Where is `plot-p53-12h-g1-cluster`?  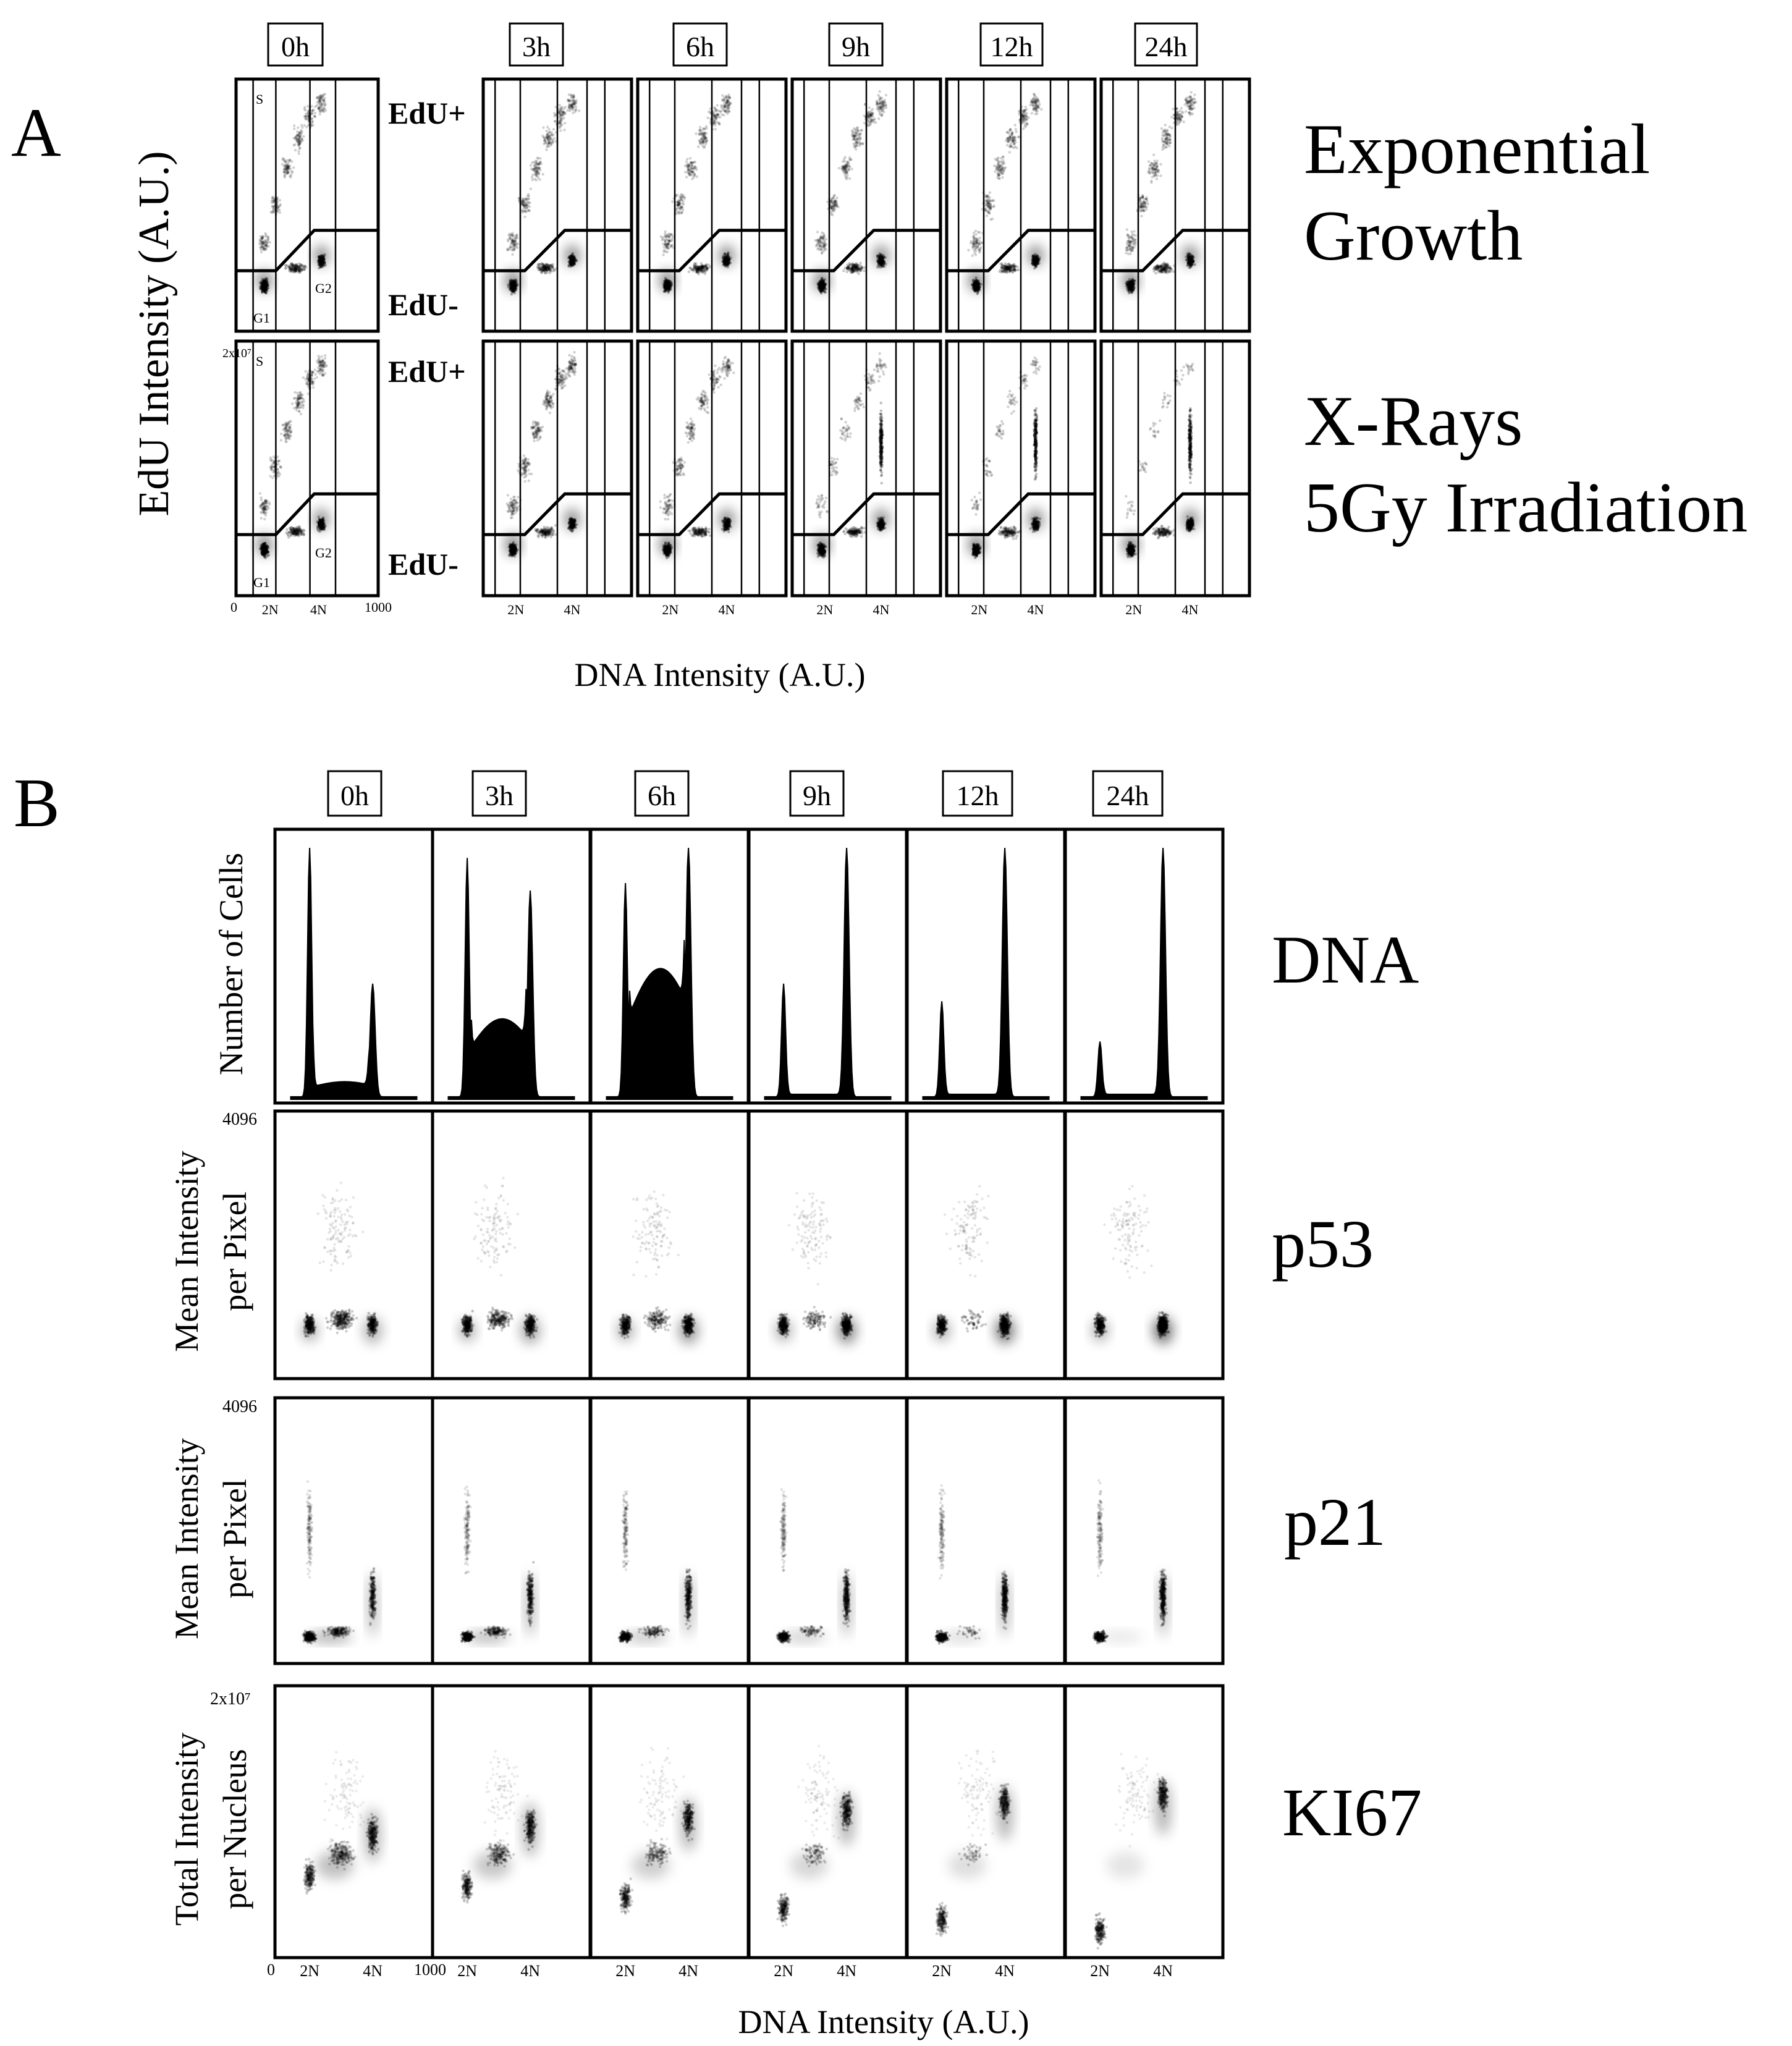
plot-p53-12h-g1-cluster is located at coordinates (942, 1331).